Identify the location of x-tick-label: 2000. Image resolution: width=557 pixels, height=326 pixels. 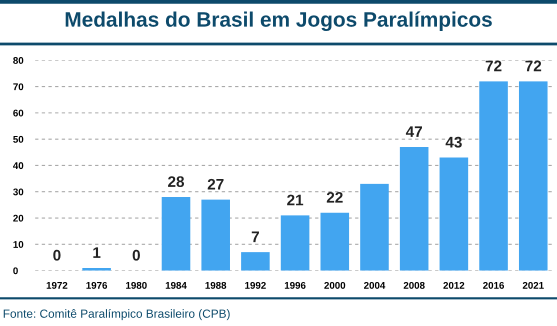
(335, 285).